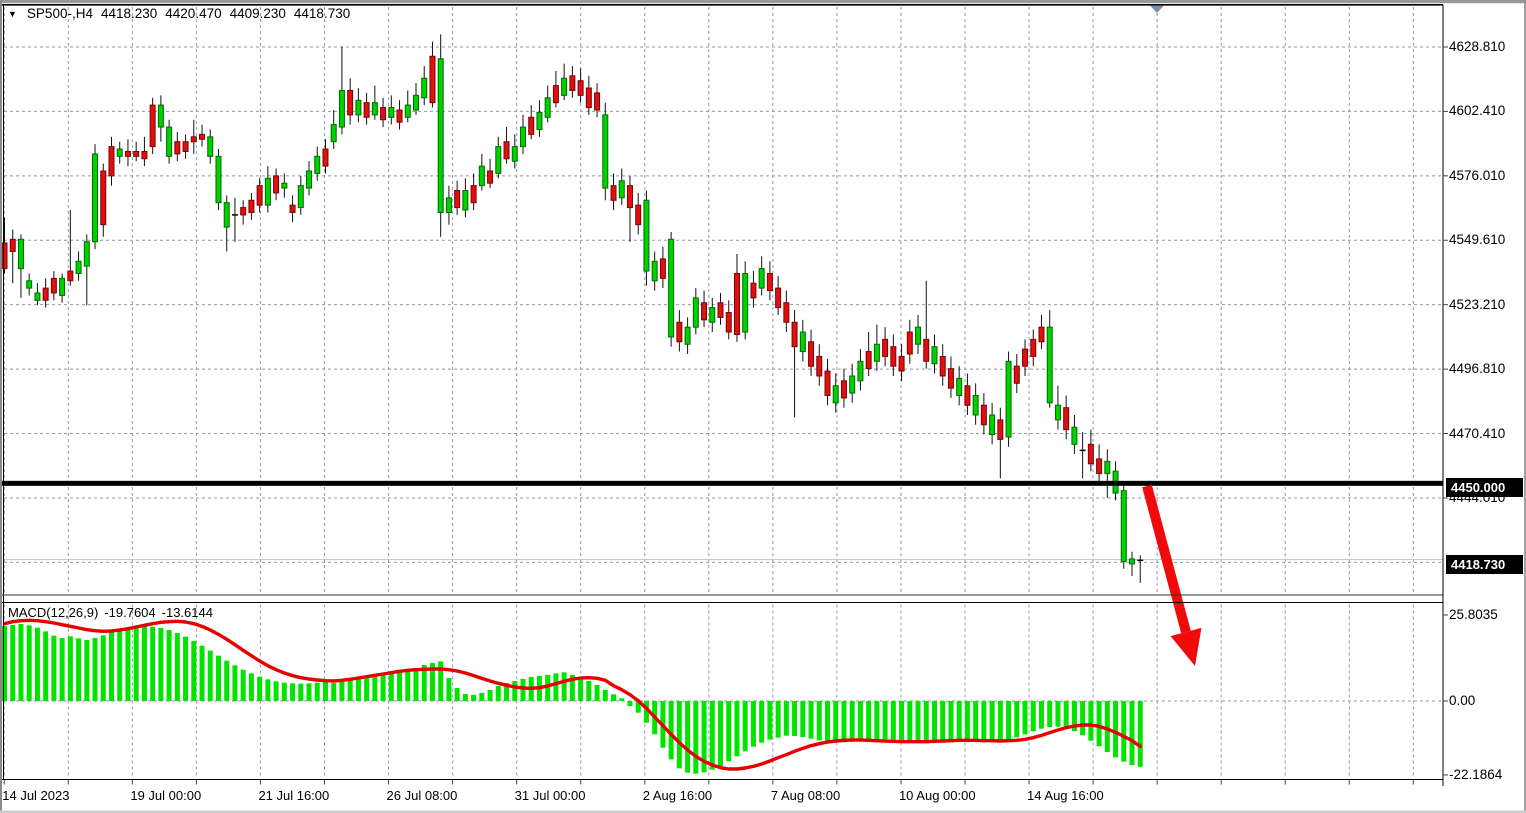 This screenshot has width=1526, height=813. What do you see at coordinates (36, 795) in the screenshot?
I see `time-axis-label: 14 Jul 2023` at bounding box center [36, 795].